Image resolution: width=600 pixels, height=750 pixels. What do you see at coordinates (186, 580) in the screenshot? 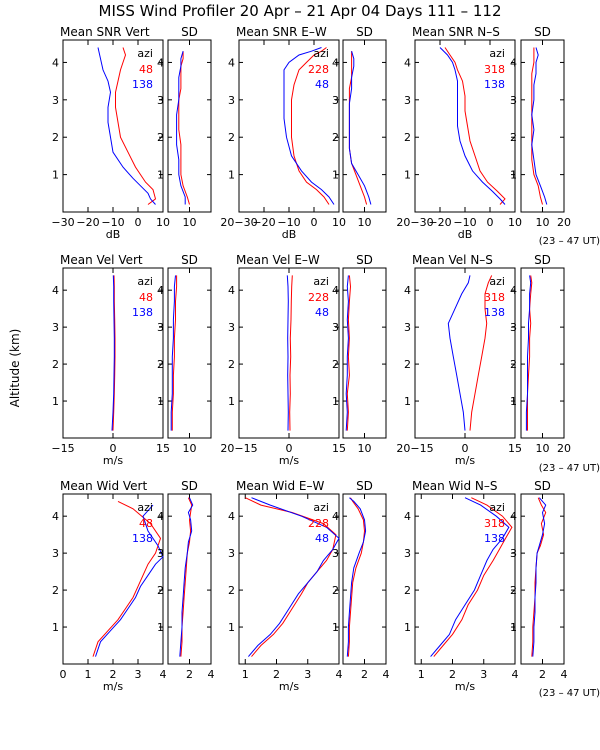
I see `panel-13: SD 1 2 3 4 2 4` at bounding box center [186, 580].